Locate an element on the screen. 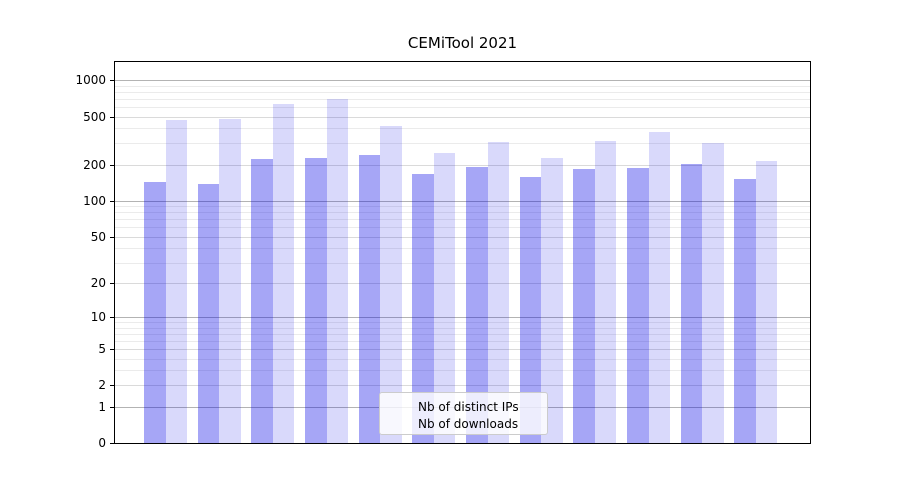 This screenshot has height=500, width=900. bar-distinct-ips-may is located at coordinates (369, 298).